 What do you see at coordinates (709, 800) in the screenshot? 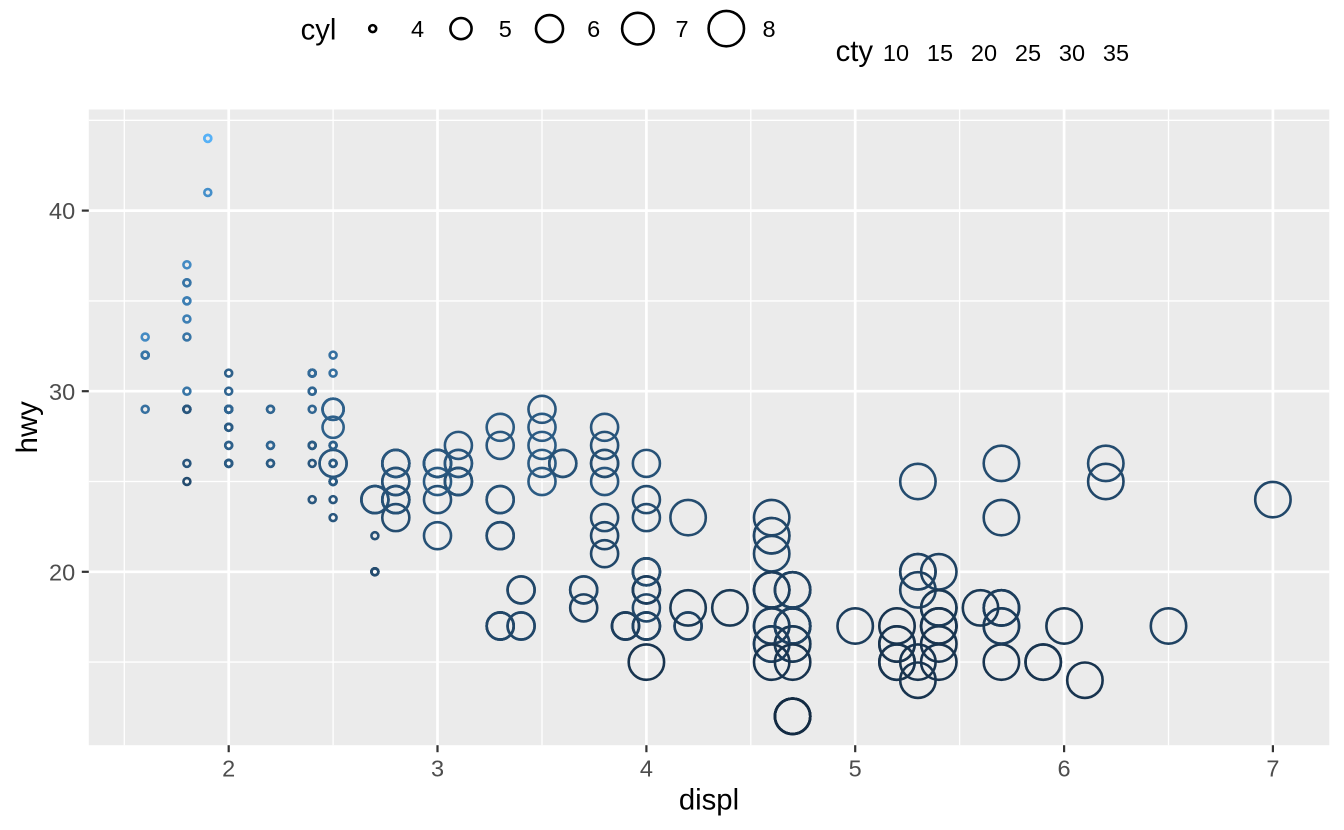
I see `svg-text: displ` at bounding box center [709, 800].